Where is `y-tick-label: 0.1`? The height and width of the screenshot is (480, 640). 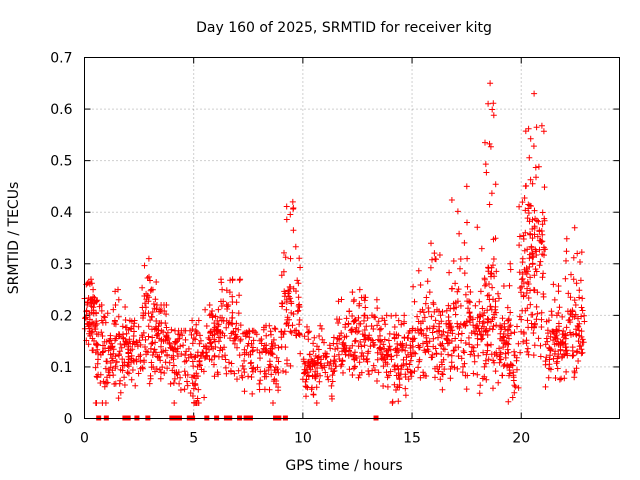 y-tick-label: 0.1 is located at coordinates (61, 368).